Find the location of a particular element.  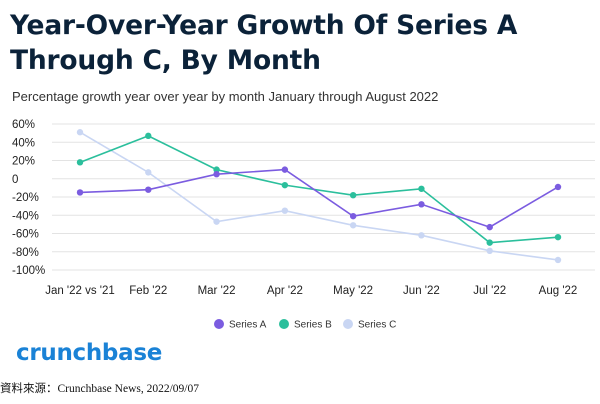

y-tick-label: -60% is located at coordinates (25, 235).